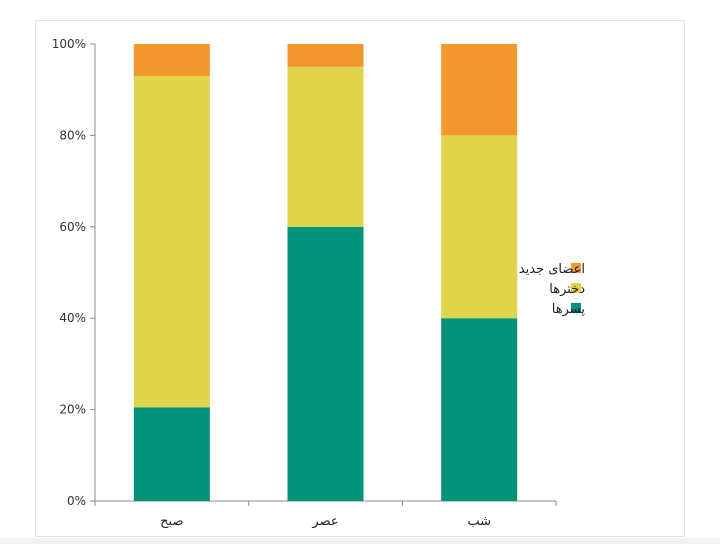  Describe the element at coordinates (69, 44) in the screenshot. I see `y-tick-label: 100%` at that location.